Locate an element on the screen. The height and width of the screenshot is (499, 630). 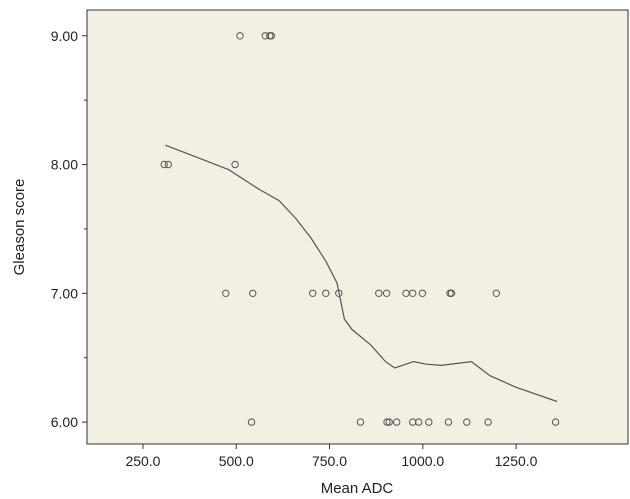
y-tick-label: 6.00 is located at coordinates (64, 422).